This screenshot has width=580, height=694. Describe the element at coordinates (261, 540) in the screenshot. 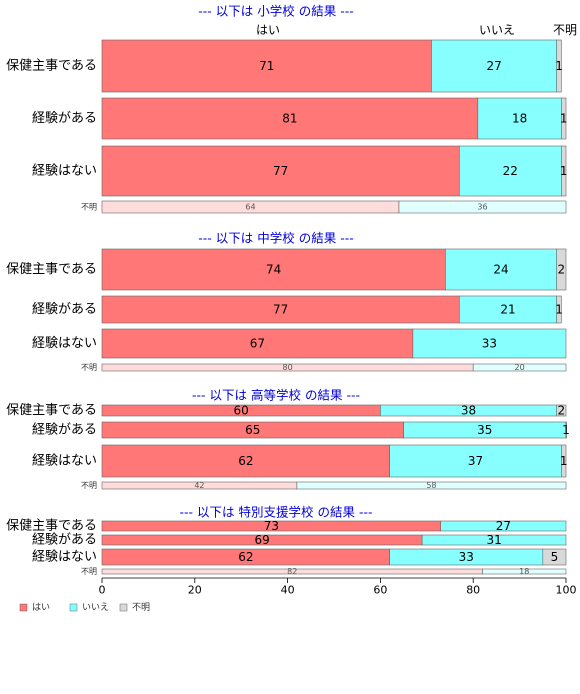

I see `data-label: 69` at that location.